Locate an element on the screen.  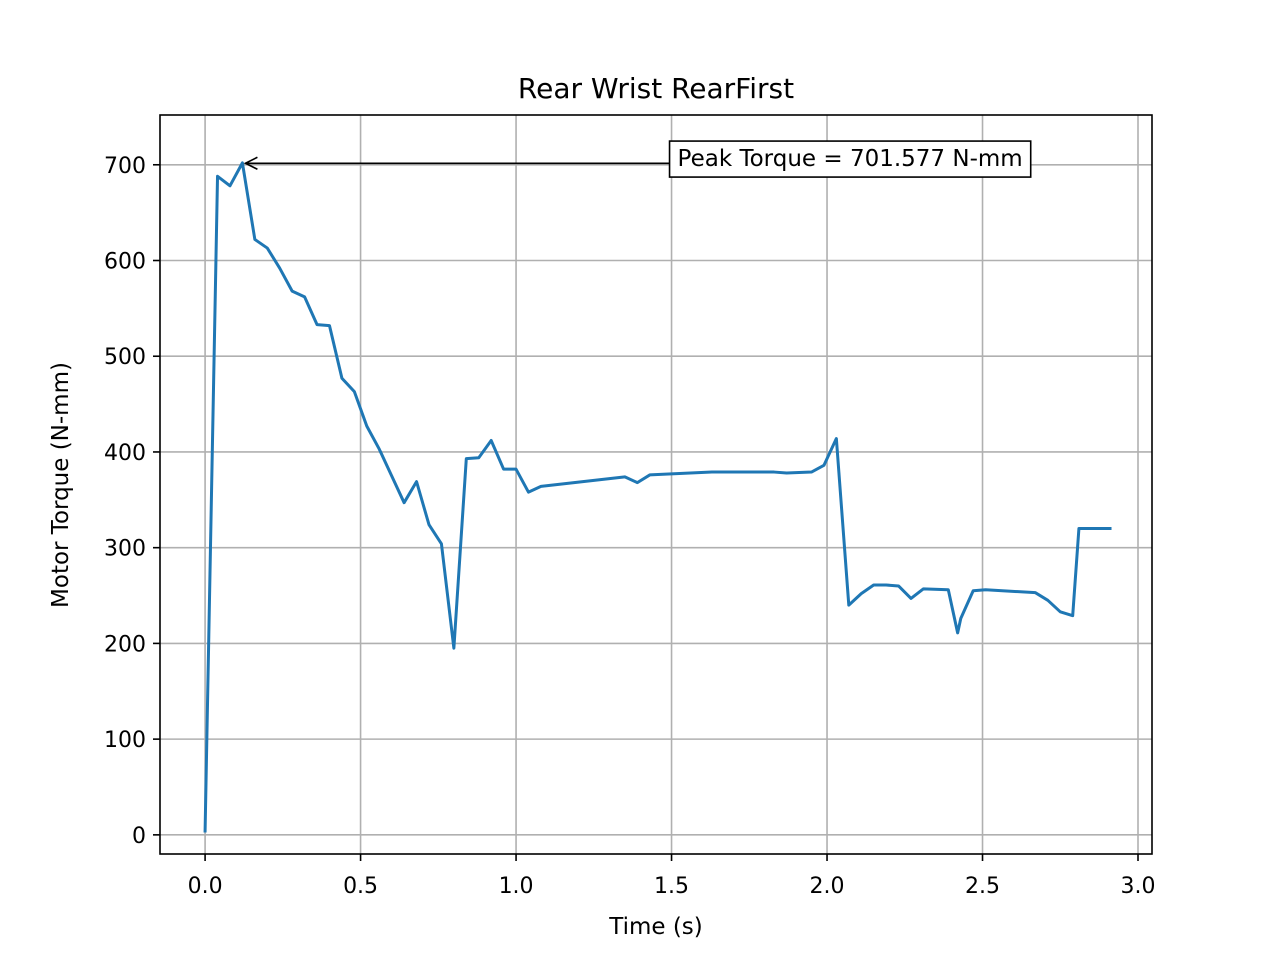
x-tick-label: 3.0 is located at coordinates (1138, 886).